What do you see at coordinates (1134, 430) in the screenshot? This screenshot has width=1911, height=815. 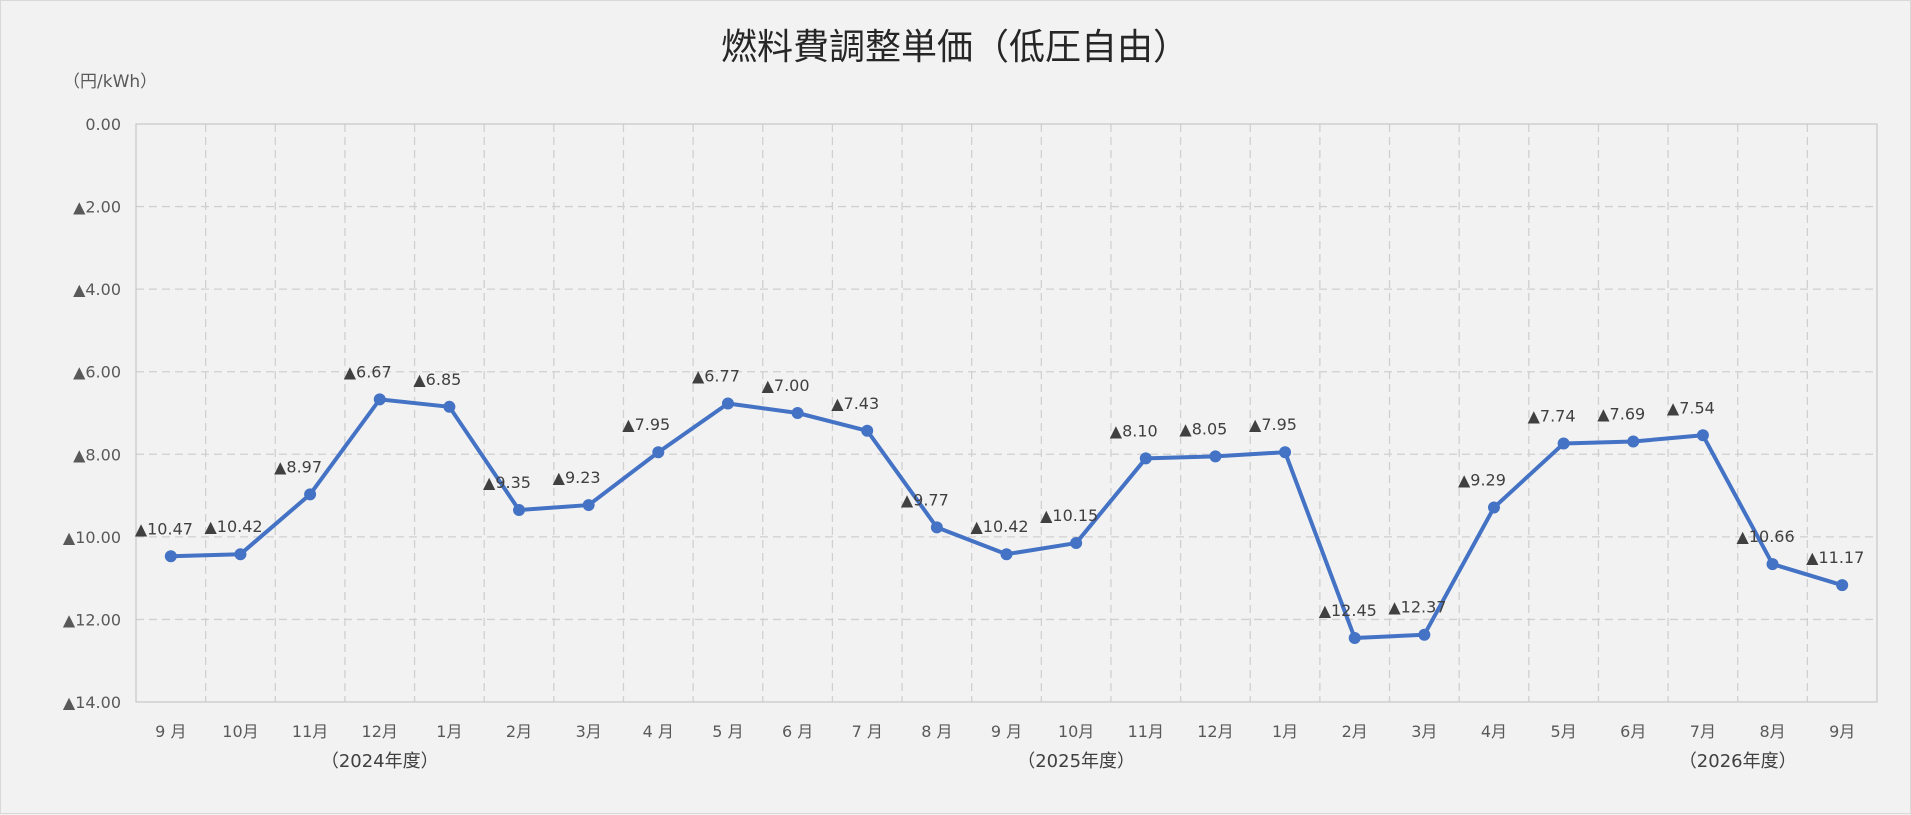 I see `data-label: ▲8.10` at bounding box center [1134, 430].